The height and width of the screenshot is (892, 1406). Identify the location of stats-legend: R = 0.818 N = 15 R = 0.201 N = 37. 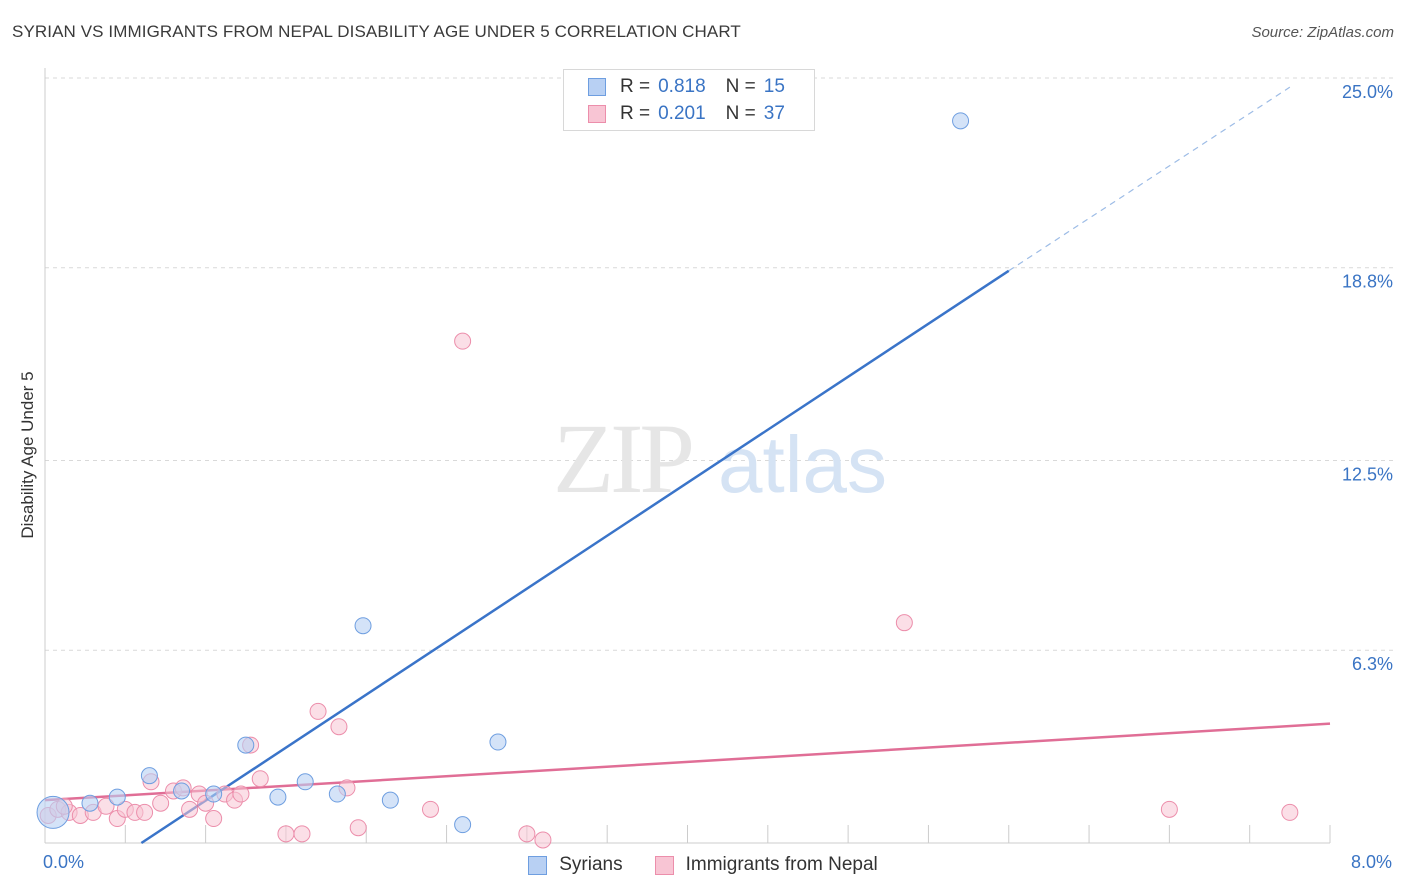
(689, 100).